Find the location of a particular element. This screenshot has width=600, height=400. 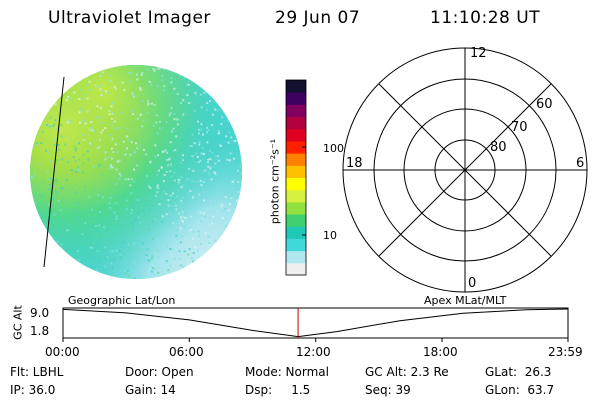

polar-diagonal is located at coordinates (465, 170).